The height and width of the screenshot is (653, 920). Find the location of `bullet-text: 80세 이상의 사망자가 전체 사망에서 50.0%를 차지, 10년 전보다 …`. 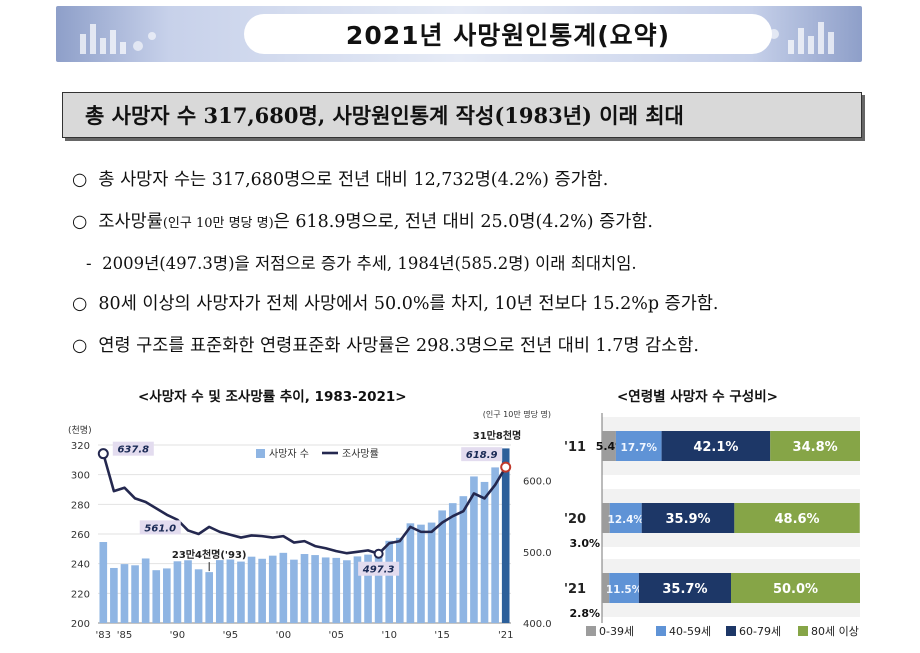

bullet-text: 80세 이상의 사망자가 전체 사망에서 50.0%를 차지, 10년 전보다 … is located at coordinates (408, 304).